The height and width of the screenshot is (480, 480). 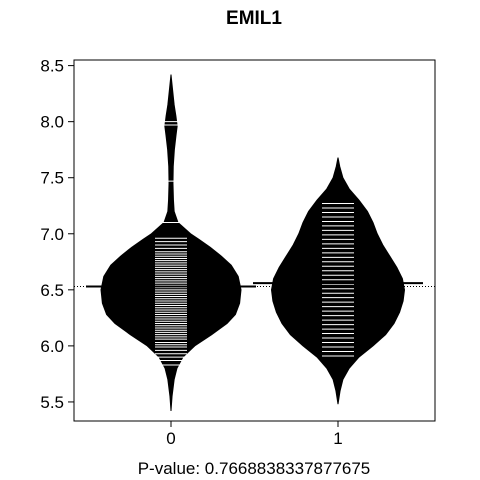 What do you see at coordinates (52, 178) in the screenshot?
I see `y-tick-label: 7.5` at bounding box center [52, 178].